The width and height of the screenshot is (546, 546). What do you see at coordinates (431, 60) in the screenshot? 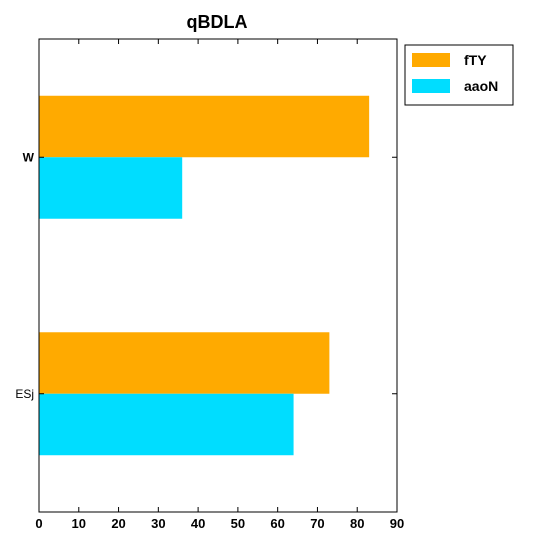
I see `legend-swatch-fTY` at bounding box center [431, 60].